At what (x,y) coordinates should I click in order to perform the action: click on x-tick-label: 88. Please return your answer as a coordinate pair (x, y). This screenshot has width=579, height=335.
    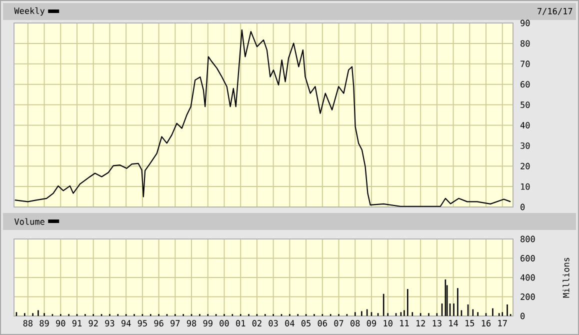
    Looking at the image, I should click on (27, 323).